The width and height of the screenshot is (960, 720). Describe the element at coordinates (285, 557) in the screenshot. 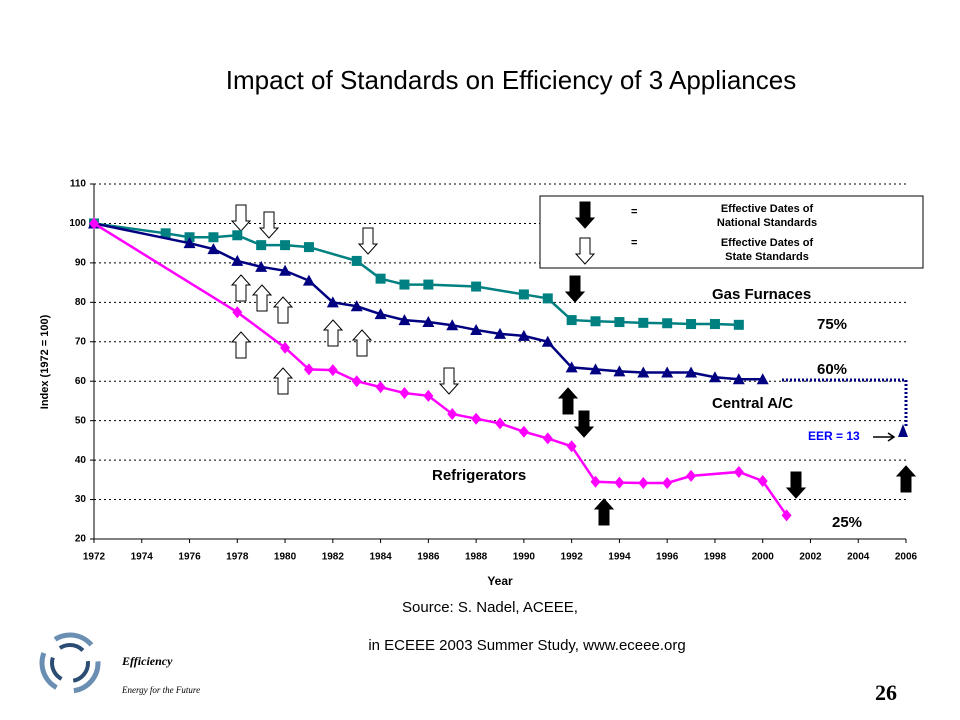

I see `x-tick-label: 1980` at that location.